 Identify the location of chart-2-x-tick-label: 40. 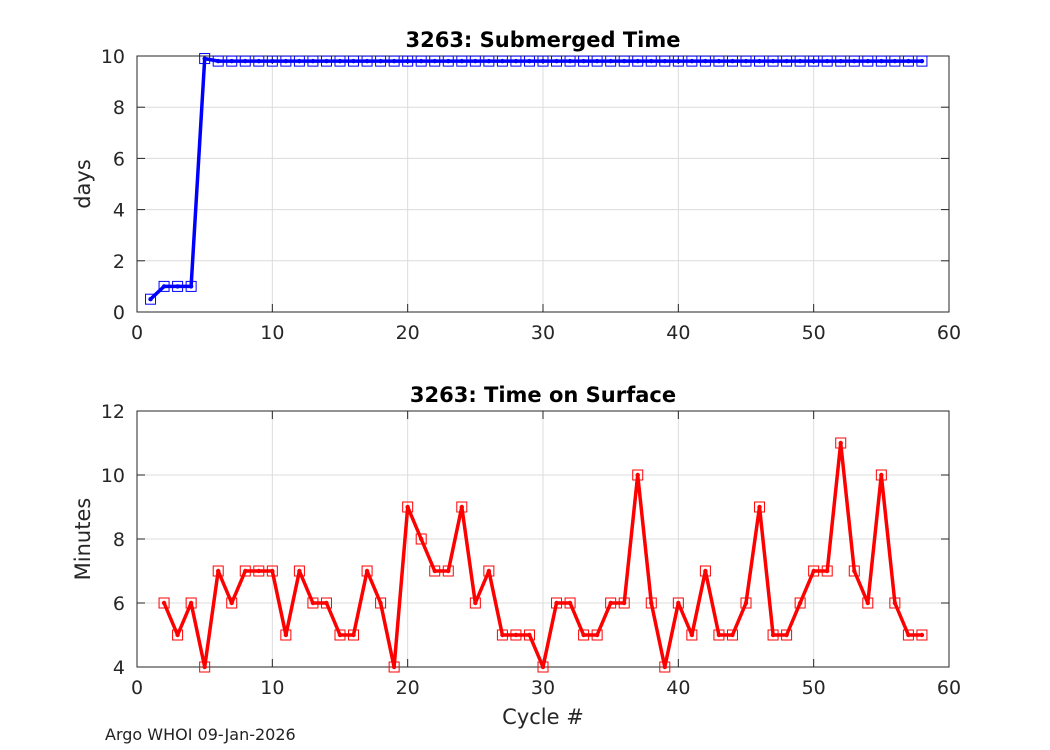
(678, 688).